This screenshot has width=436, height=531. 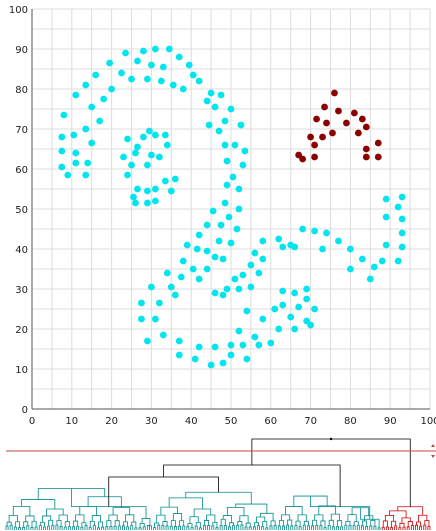 What do you see at coordinates (151, 421) in the screenshot?
I see `x-tick-label: 30` at bounding box center [151, 421].